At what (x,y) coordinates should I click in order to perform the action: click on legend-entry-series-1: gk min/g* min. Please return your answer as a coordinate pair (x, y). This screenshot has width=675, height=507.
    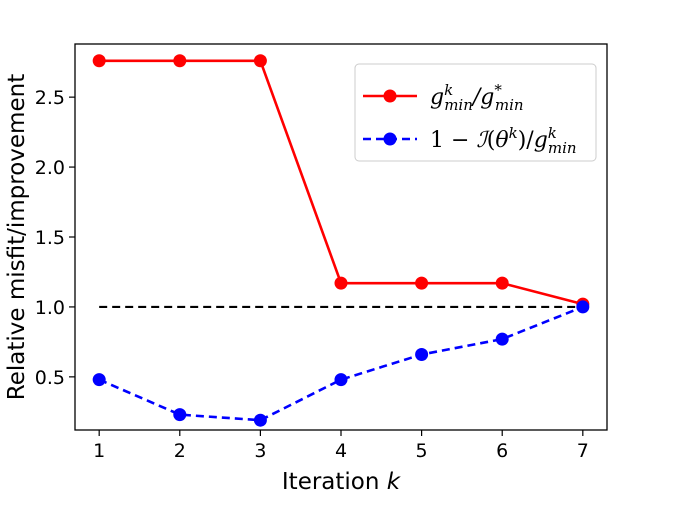
    Looking at the image, I should click on (443, 97).